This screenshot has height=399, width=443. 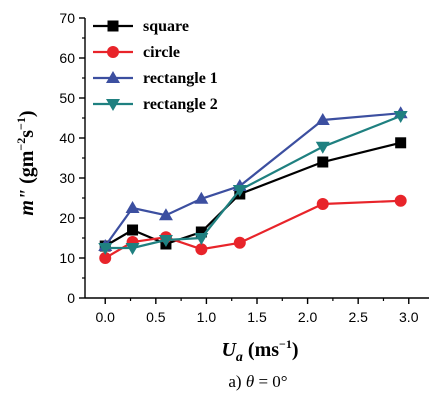 What do you see at coordinates (161, 52) in the screenshot?
I see `legend-label: circle` at bounding box center [161, 52].